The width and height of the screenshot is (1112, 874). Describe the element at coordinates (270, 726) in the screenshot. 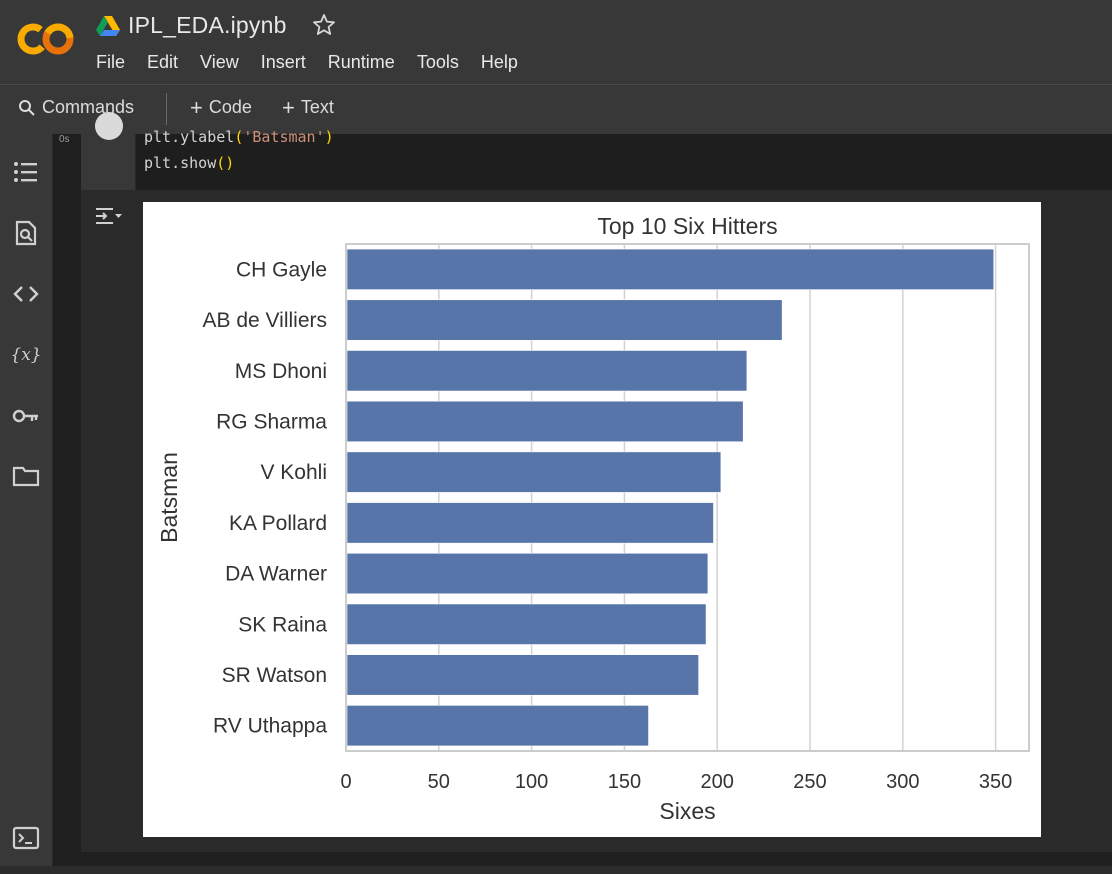

I see `y-tick-label: RV Uthappa` at that location.